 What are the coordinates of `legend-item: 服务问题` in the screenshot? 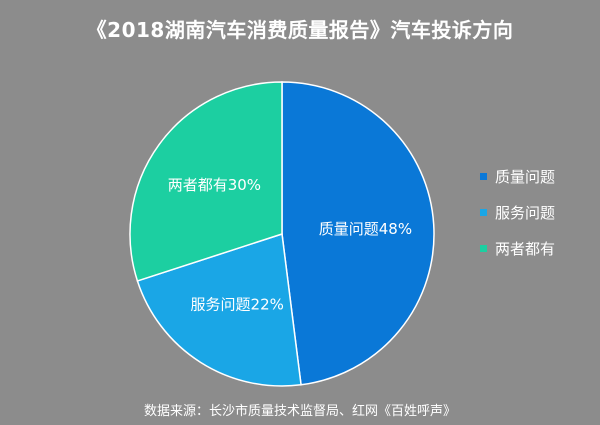 It's located at (517, 212).